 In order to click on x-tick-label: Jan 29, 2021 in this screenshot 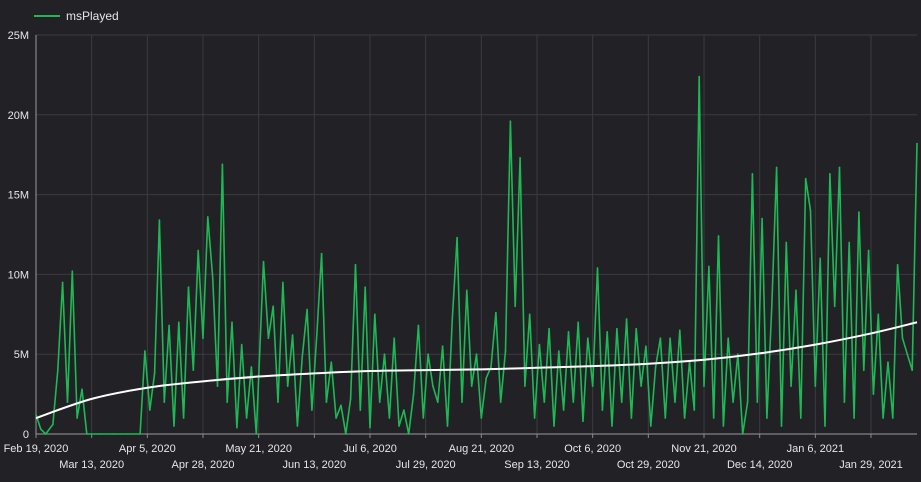, I will do `click(871, 465)`.